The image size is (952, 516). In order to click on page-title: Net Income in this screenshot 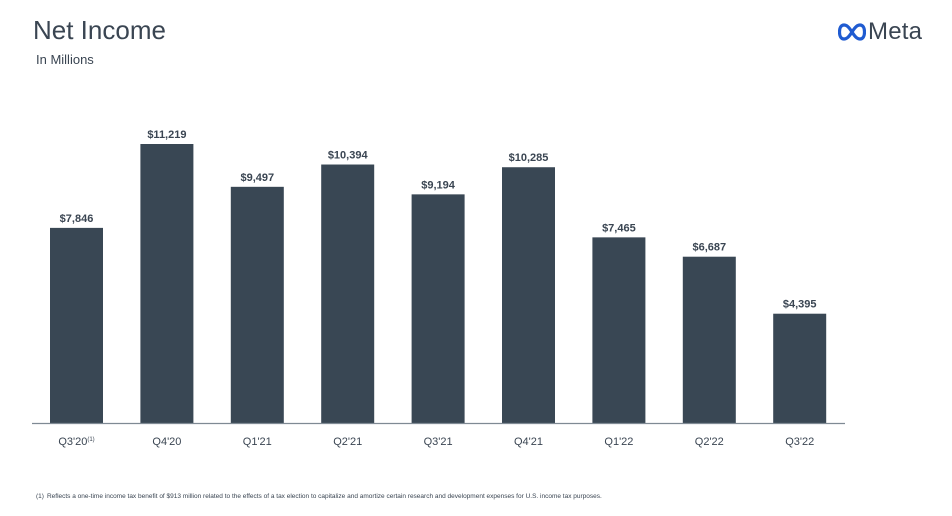, I will do `click(99, 30)`.